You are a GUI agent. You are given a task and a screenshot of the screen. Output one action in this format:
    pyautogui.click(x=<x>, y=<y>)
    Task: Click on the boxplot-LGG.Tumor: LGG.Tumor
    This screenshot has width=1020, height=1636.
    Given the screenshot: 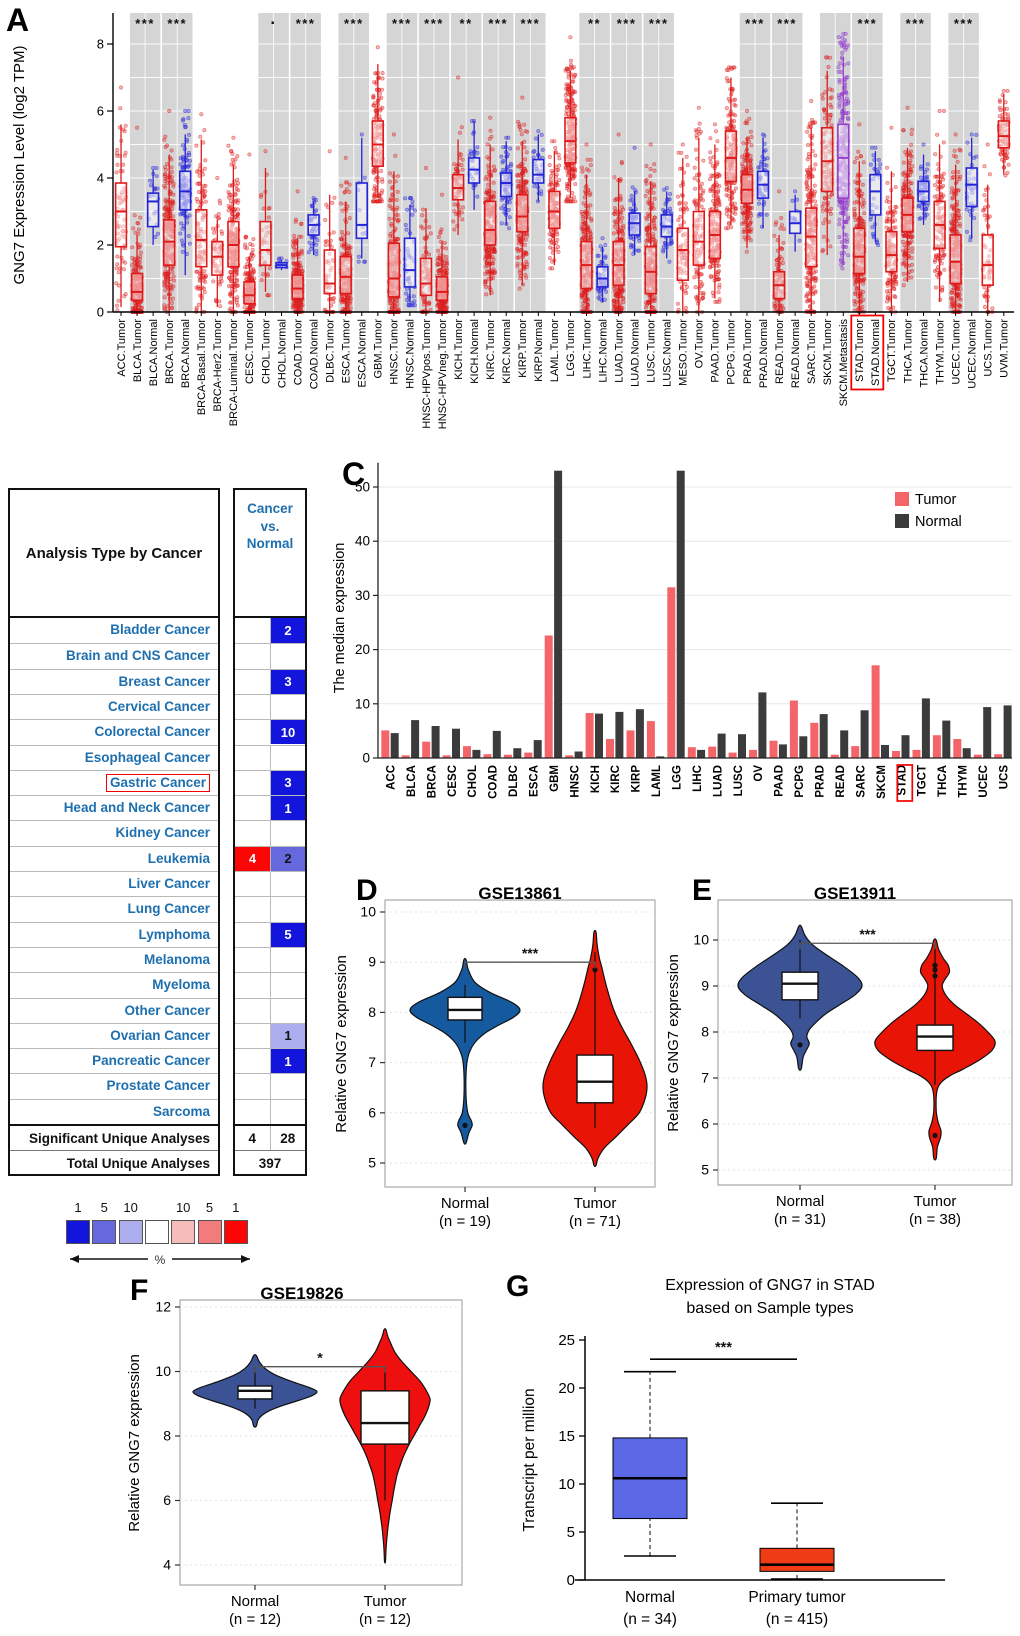 What is the action you would take?
    pyautogui.click(x=570, y=206)
    